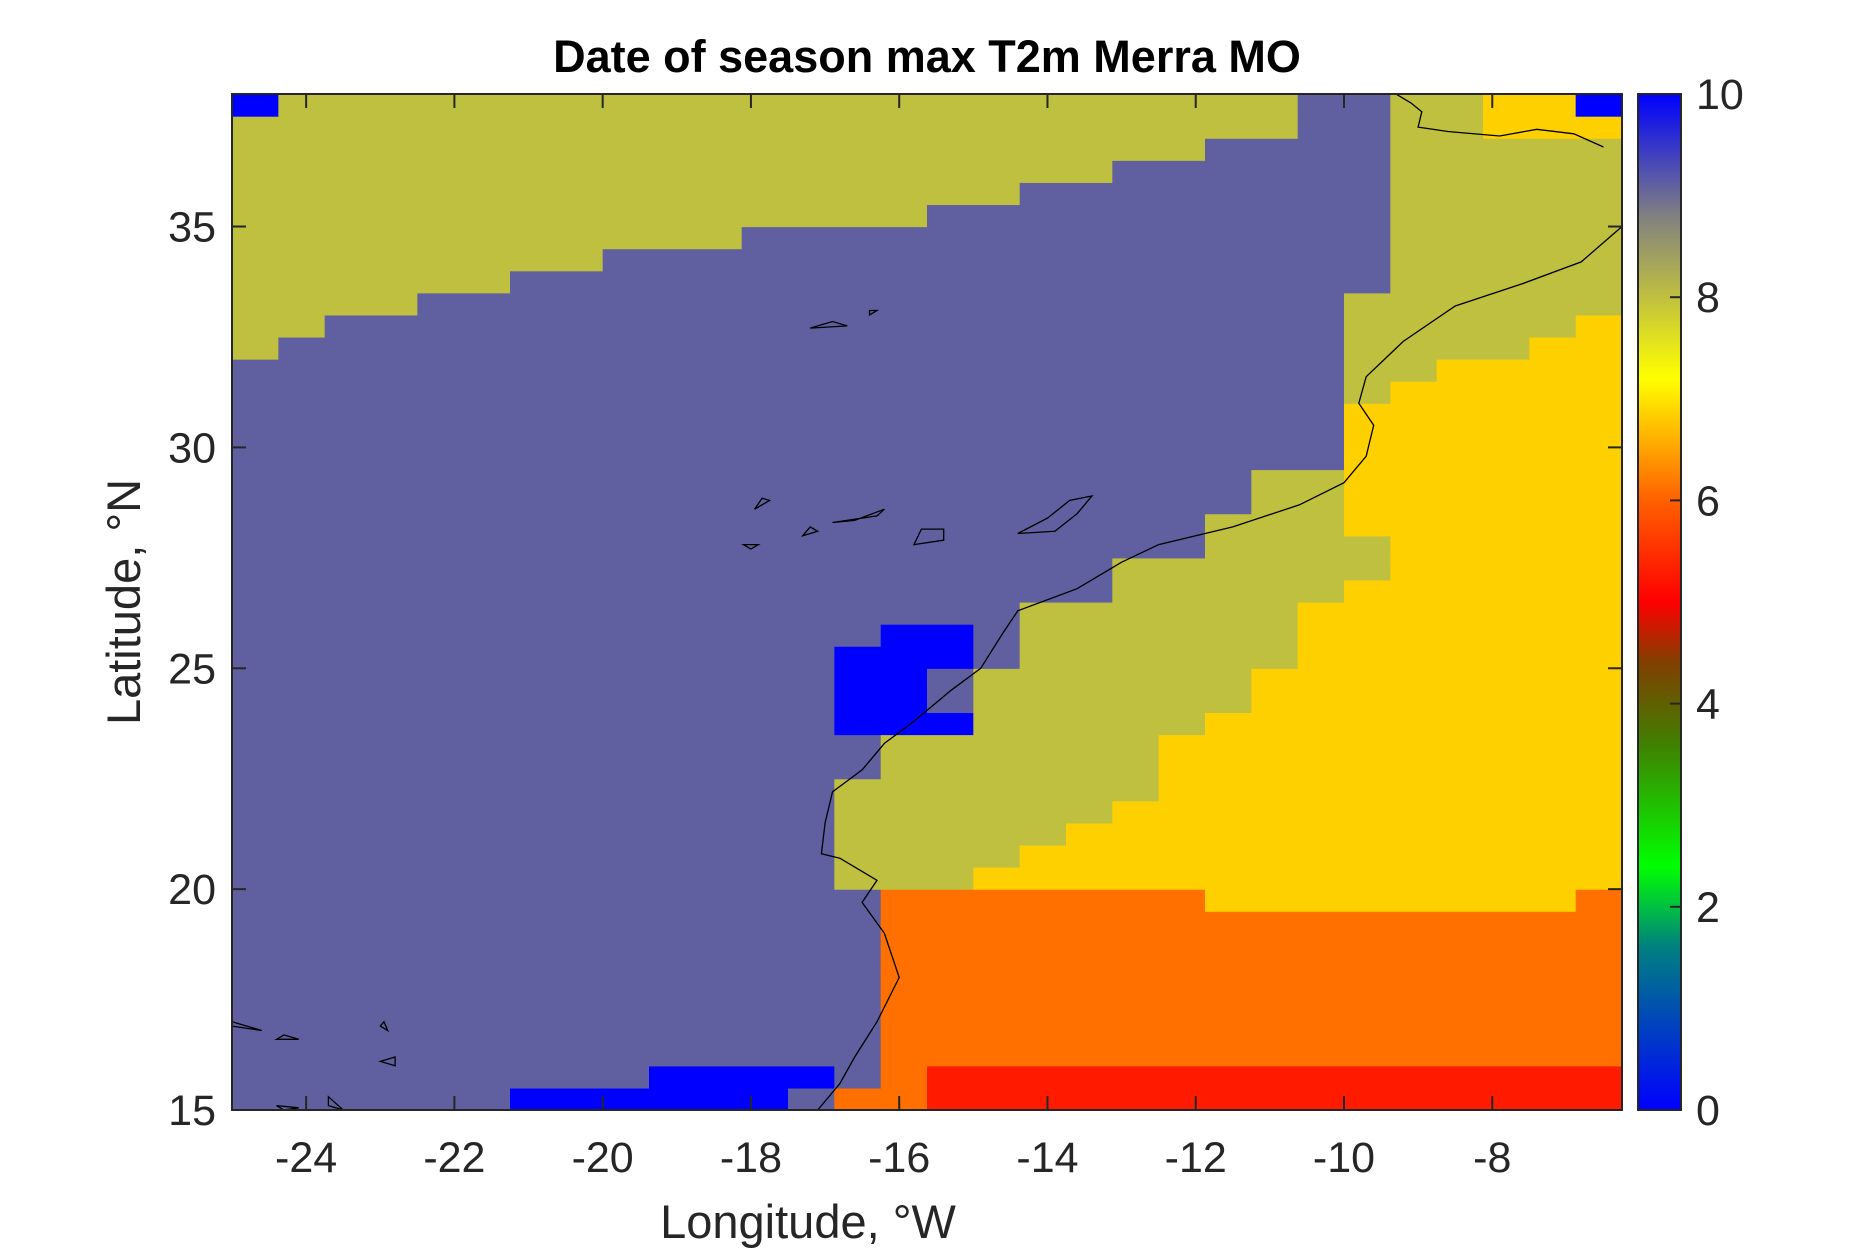 The height and width of the screenshot is (1250, 1875). What do you see at coordinates (1707, 603) in the screenshot?
I see `colorbar-ticks: 0 2 4 6 8 10` at bounding box center [1707, 603].